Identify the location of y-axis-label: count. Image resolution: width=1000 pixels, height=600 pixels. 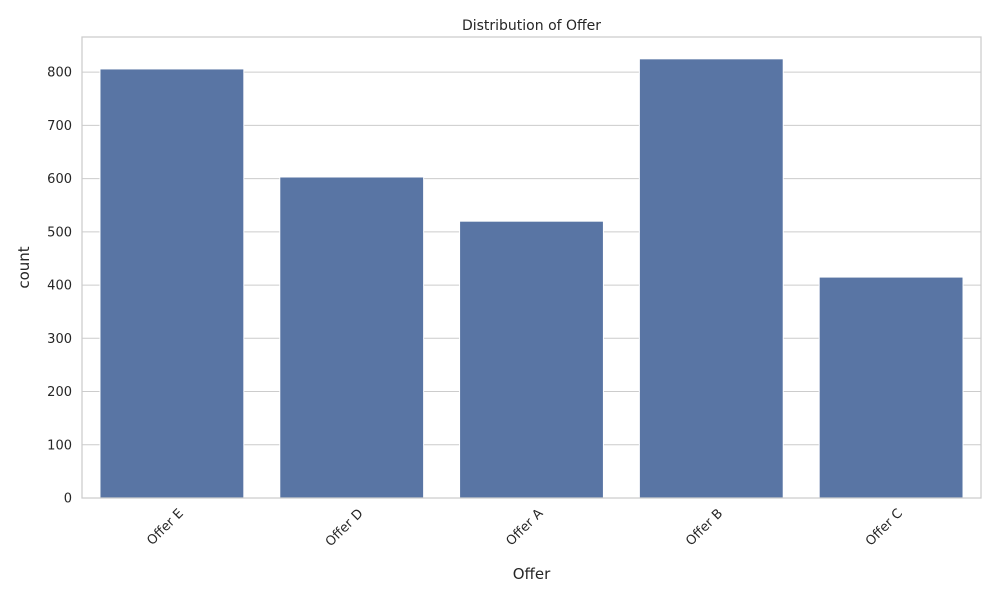
(24, 267).